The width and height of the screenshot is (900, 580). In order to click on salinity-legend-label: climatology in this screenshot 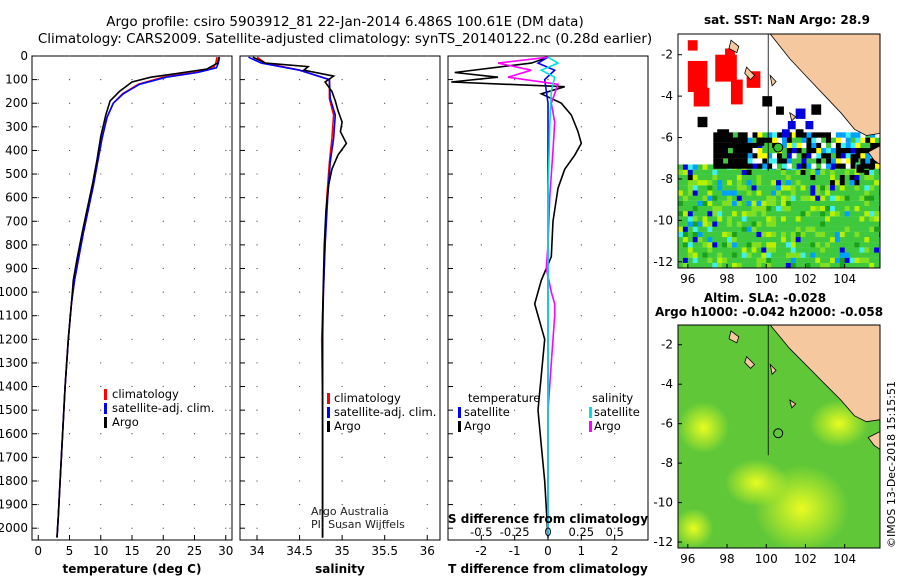, I will do `click(367, 398)`.